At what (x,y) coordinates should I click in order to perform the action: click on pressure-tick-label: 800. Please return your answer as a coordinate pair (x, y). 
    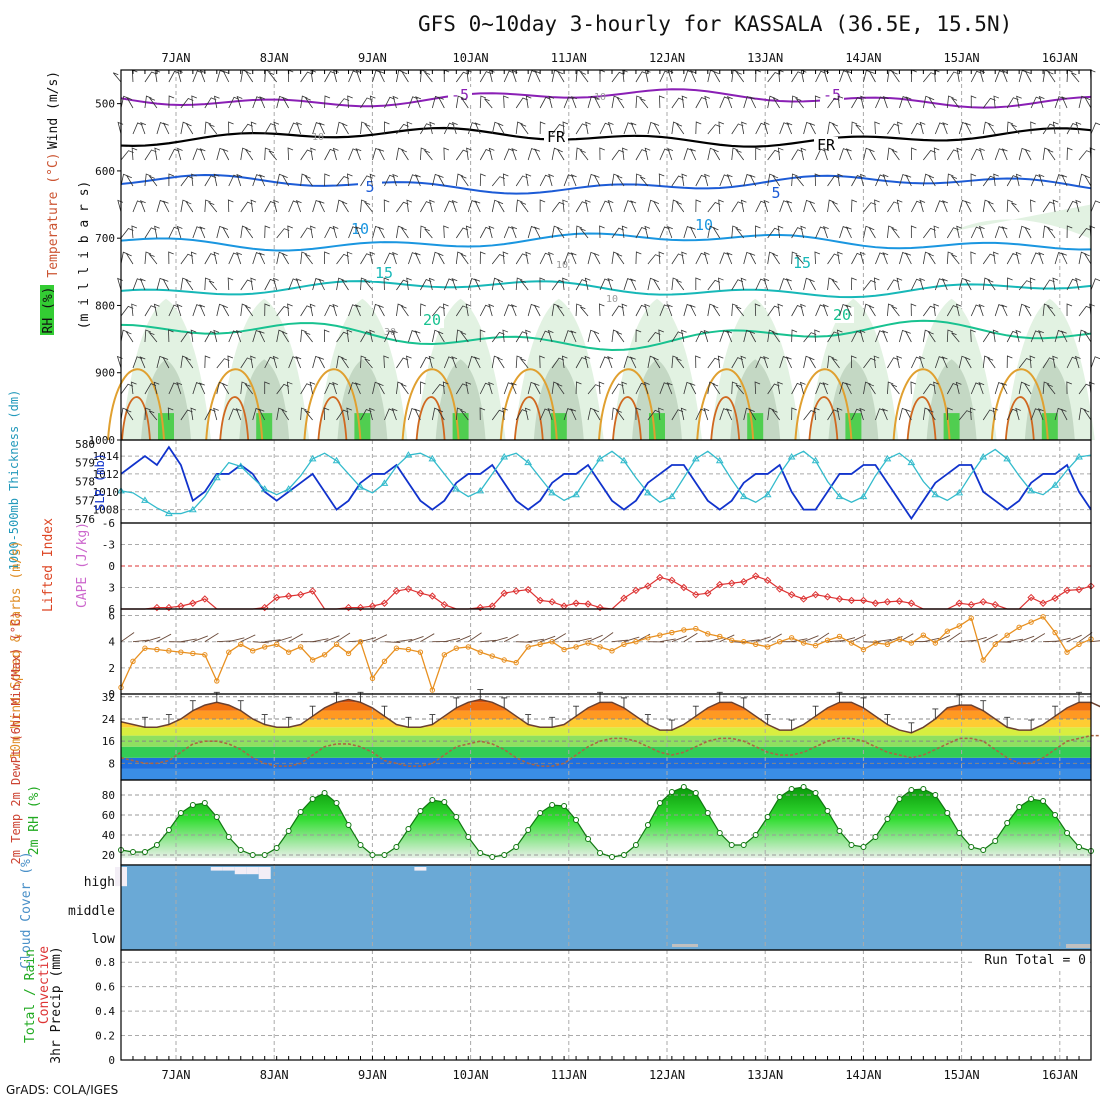
    Looking at the image, I should click on (105, 305).